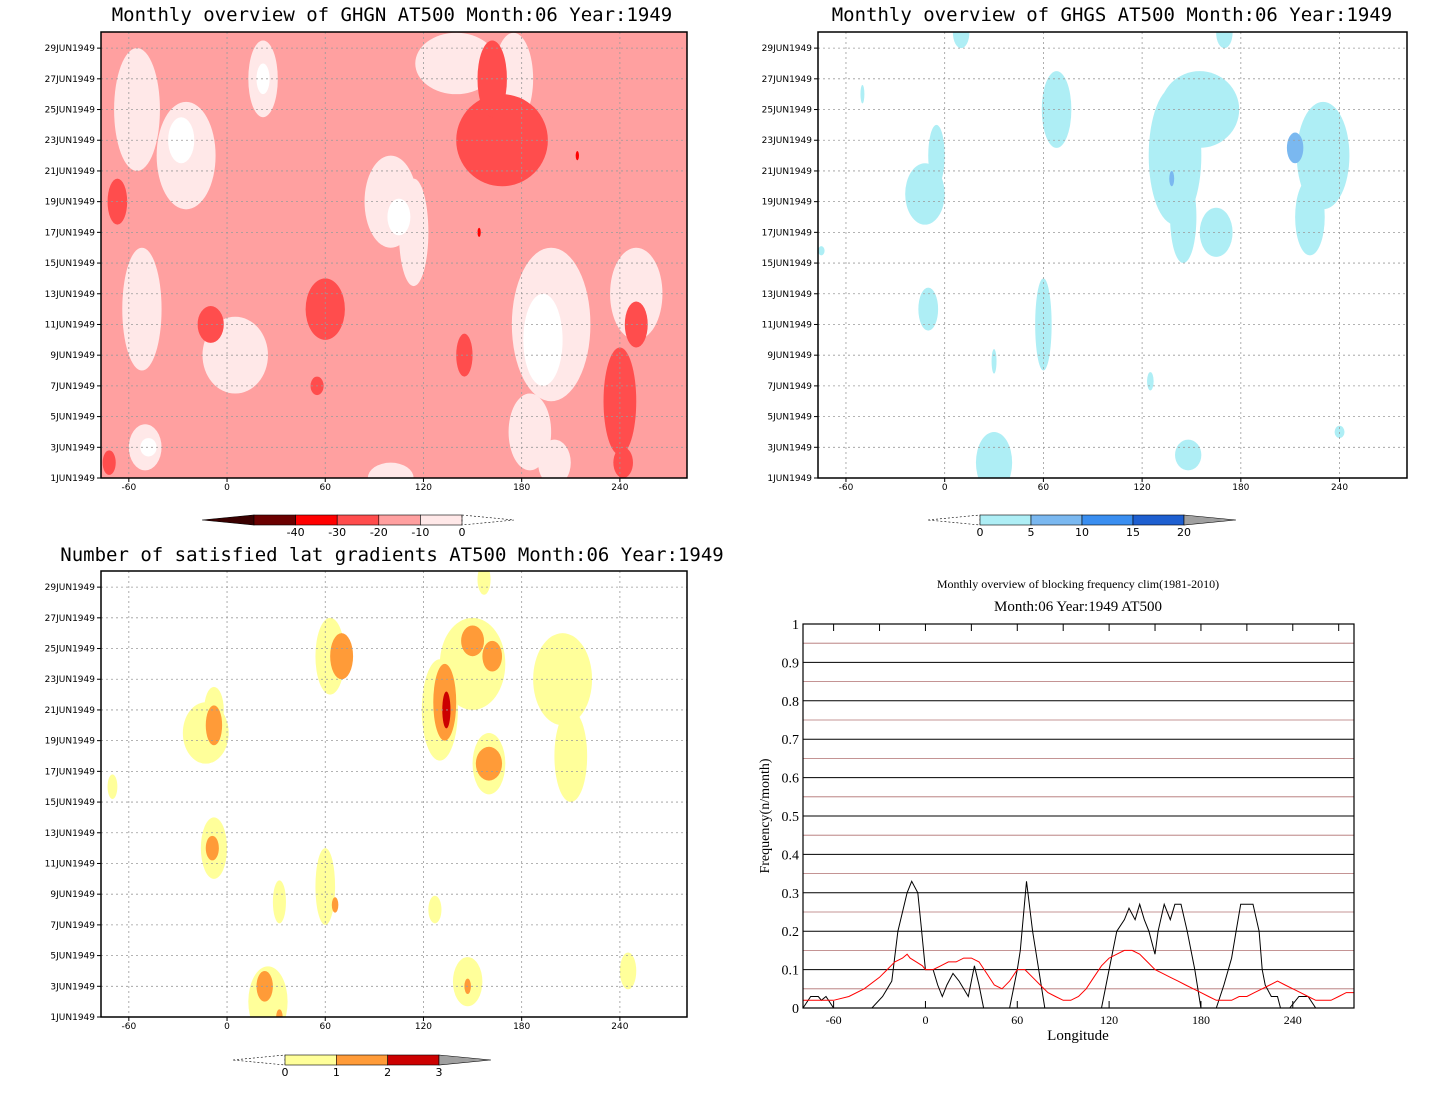  I want to click on ghgs-colorbar-label: 20, so click(1184, 532).